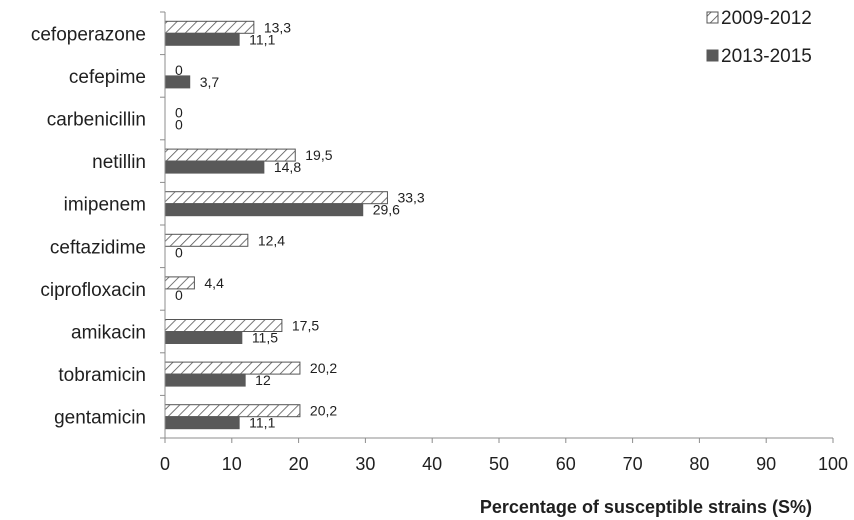  Describe the element at coordinates (179, 252) in the screenshot. I see `data-label-2013-2015-ceftazidime: 0` at that location.